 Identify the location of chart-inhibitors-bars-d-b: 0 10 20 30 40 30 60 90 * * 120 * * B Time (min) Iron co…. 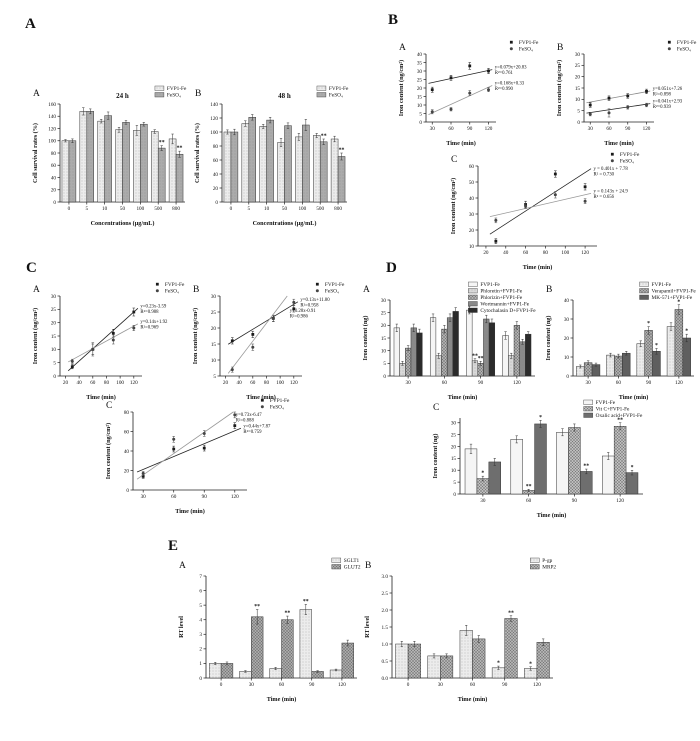
(621, 341).